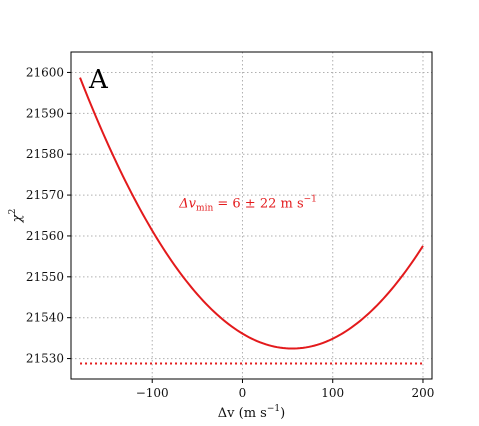 Image resolution: width=479 pixels, height=426 pixels. Describe the element at coordinates (332, 393) in the screenshot. I see `x-tick-label: 100` at that location.